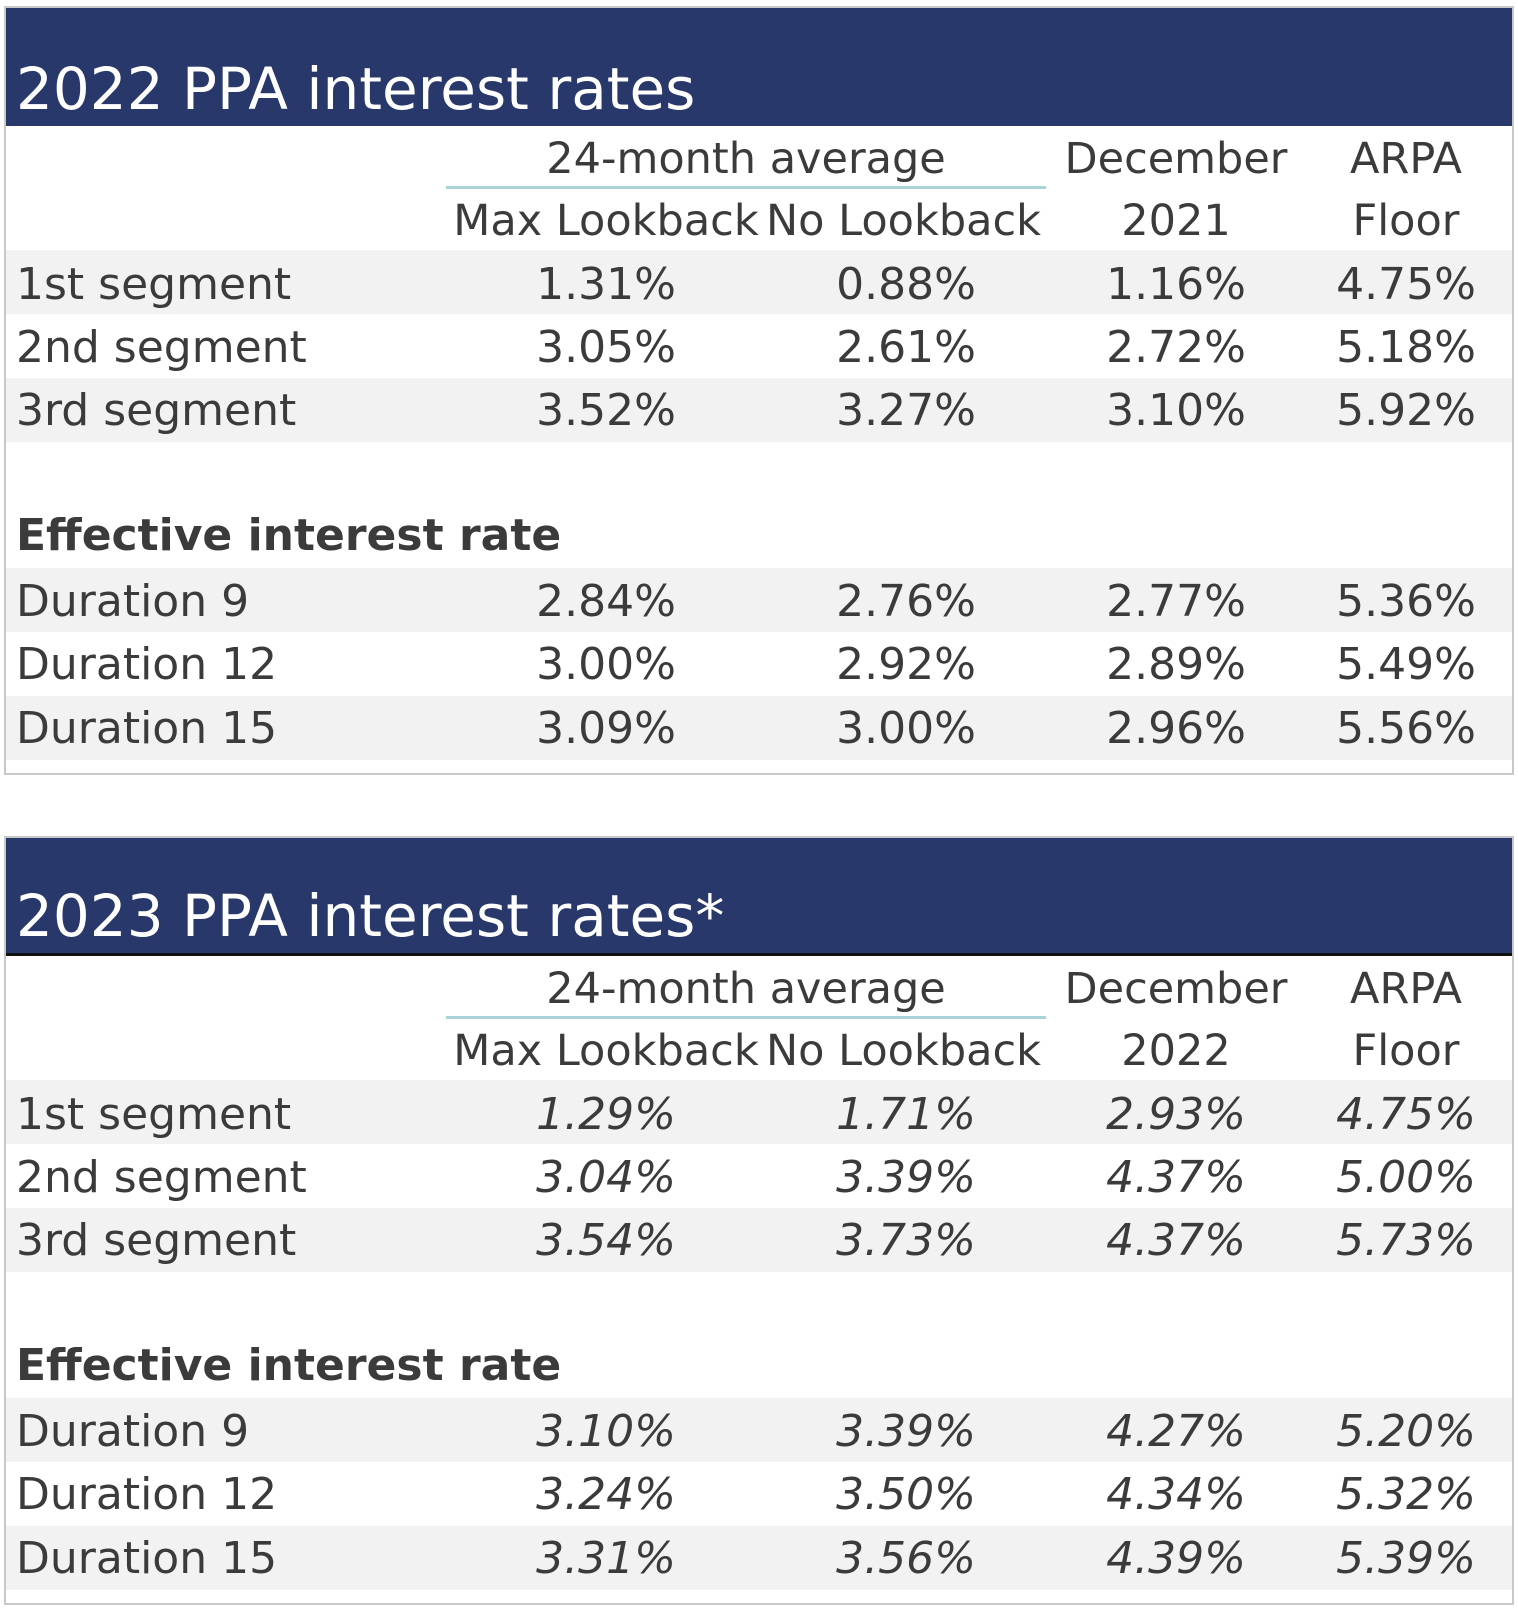 This screenshot has width=1518, height=1608. I want to click on table-cell: 3.31%, so click(606, 1558).